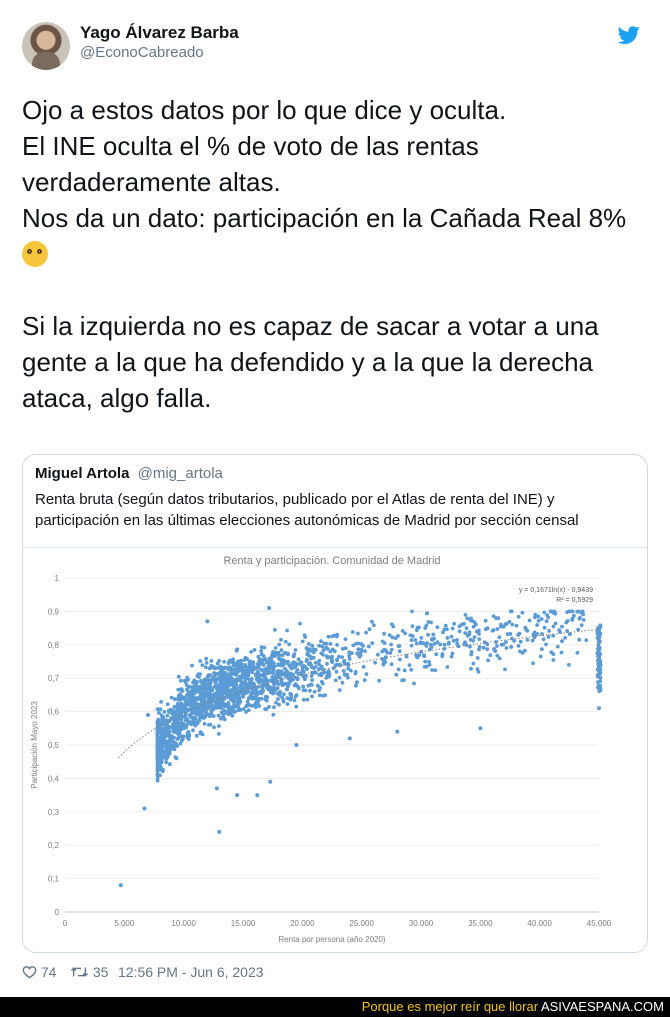  What do you see at coordinates (151, 182) in the screenshot?
I see `tweet-line: verdaderamente altas.` at bounding box center [151, 182].